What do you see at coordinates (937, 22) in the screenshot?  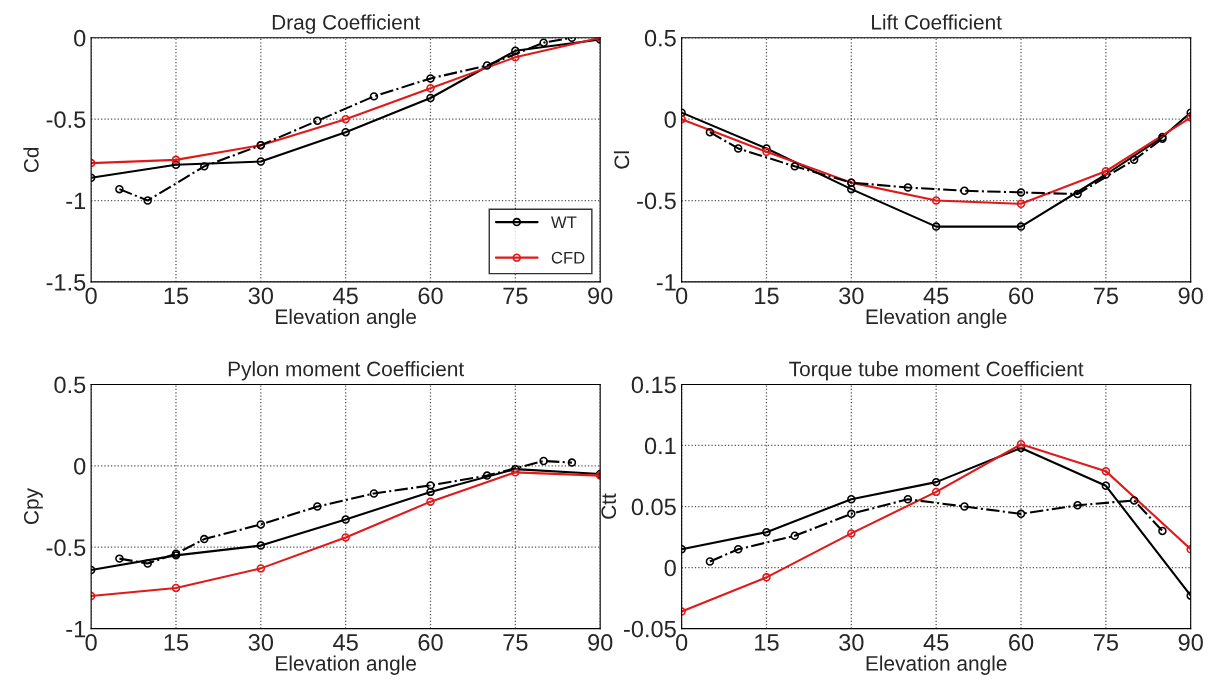 I see `chart-title: Lift Coefficient` at bounding box center [937, 22].